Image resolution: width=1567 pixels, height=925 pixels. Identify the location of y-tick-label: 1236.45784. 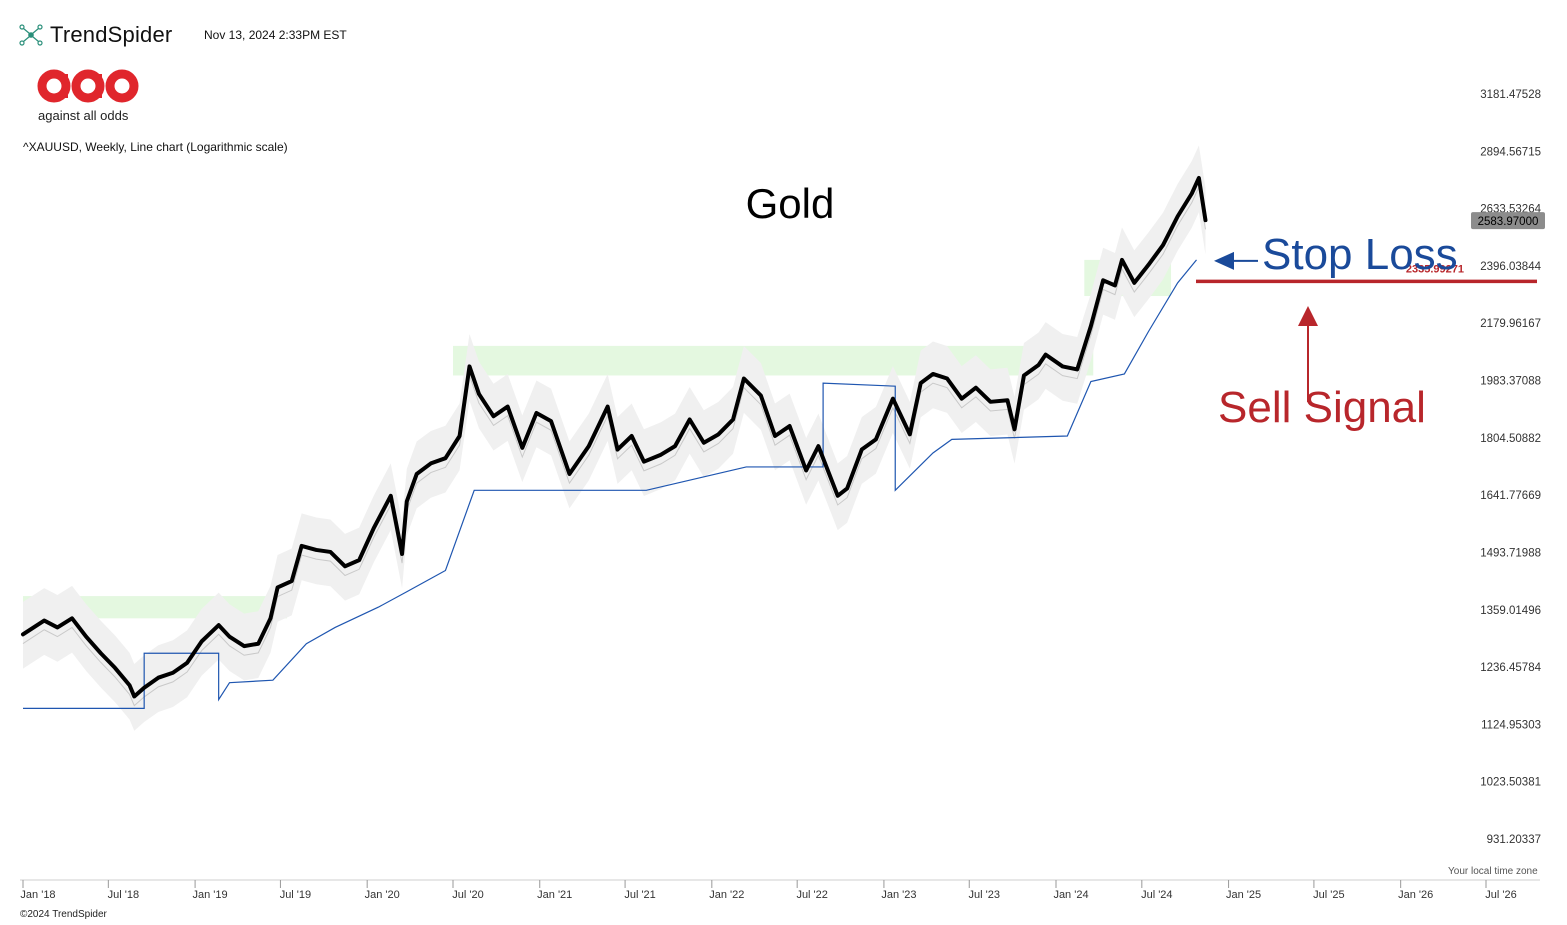
(1510, 668).